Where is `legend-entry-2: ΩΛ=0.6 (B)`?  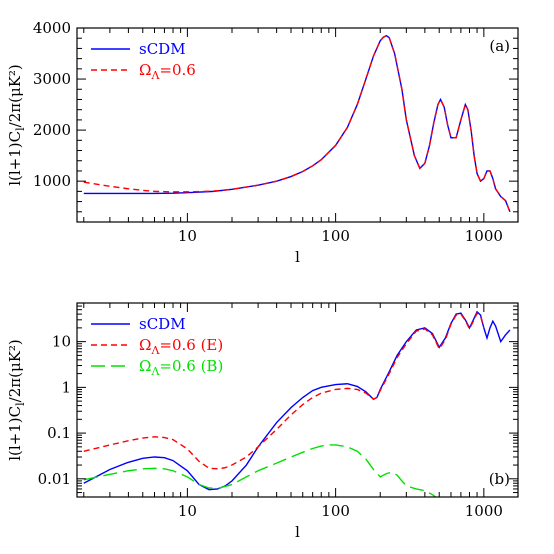 legend-entry-2: ΩΛ=0.6 (B) is located at coordinates (181, 367).